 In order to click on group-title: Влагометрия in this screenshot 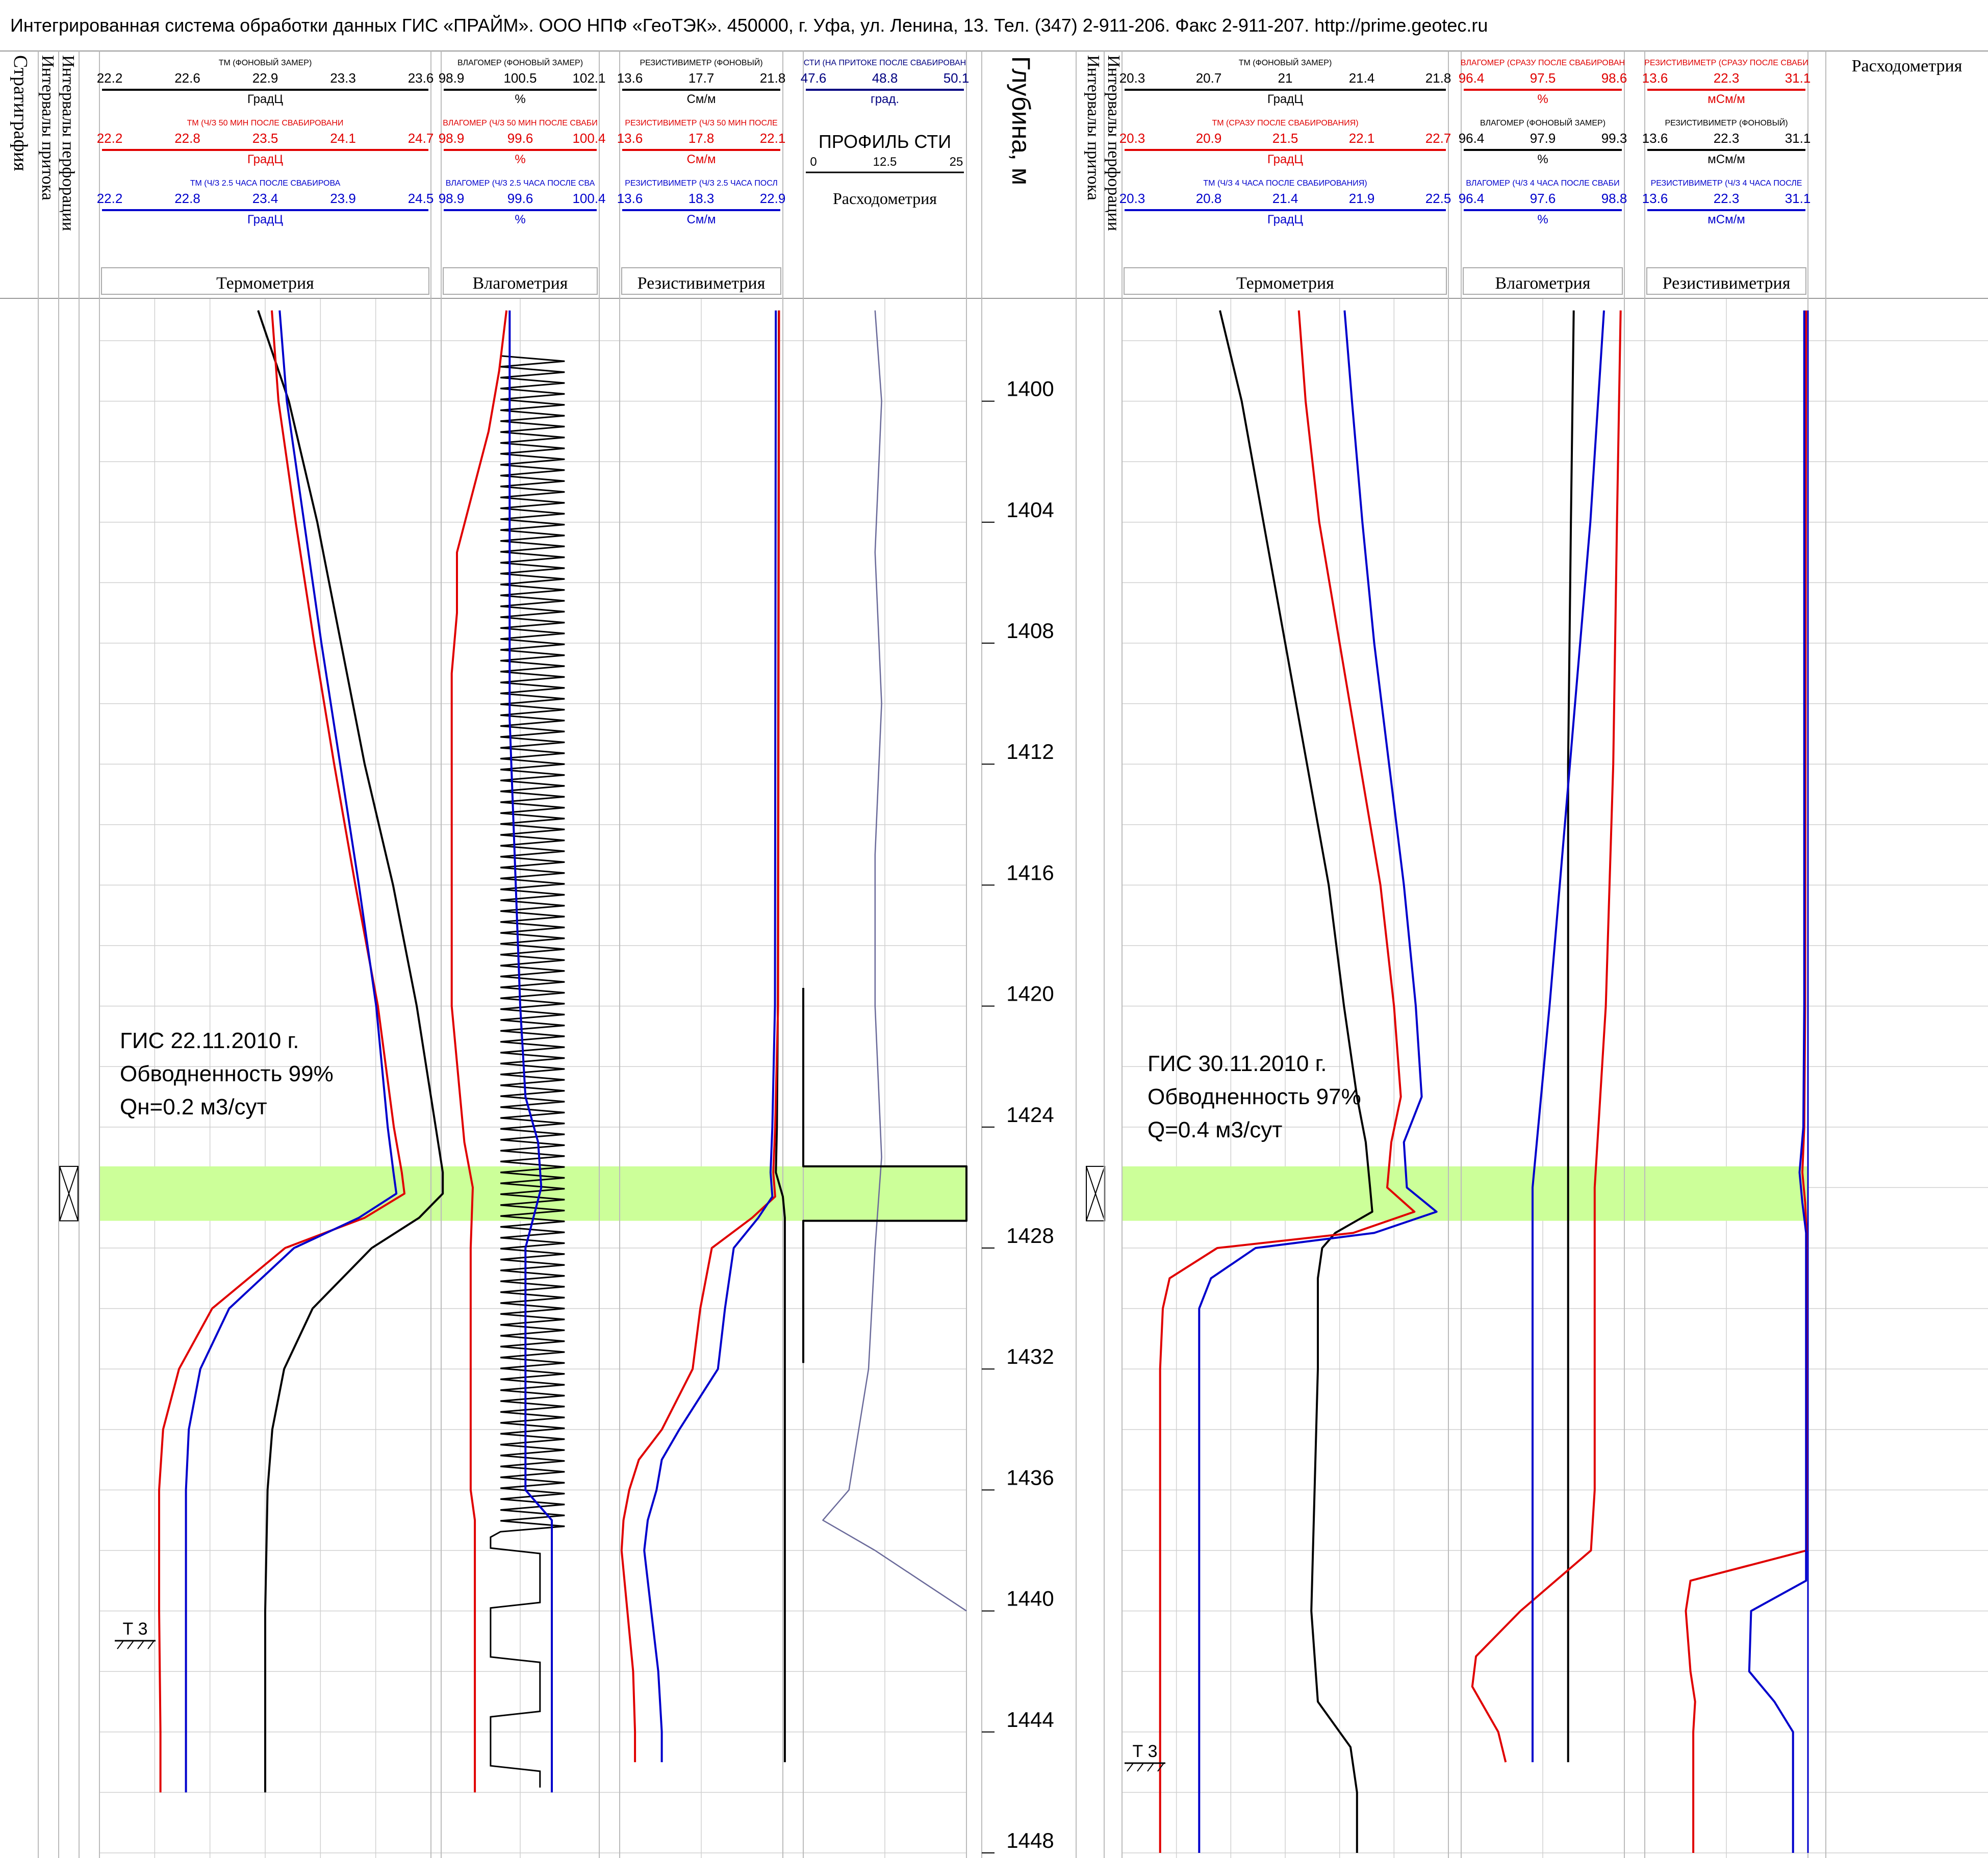, I will do `click(1543, 283)`.